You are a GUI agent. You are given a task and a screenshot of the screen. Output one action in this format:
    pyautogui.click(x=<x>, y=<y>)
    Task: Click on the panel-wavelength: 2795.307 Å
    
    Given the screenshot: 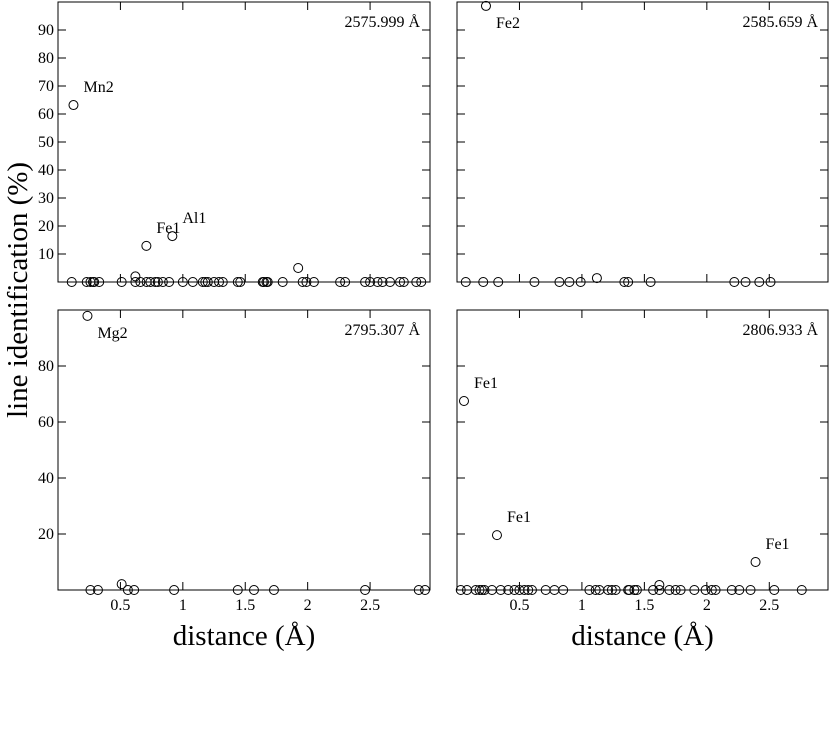 What is the action you would take?
    pyautogui.click(x=382, y=330)
    